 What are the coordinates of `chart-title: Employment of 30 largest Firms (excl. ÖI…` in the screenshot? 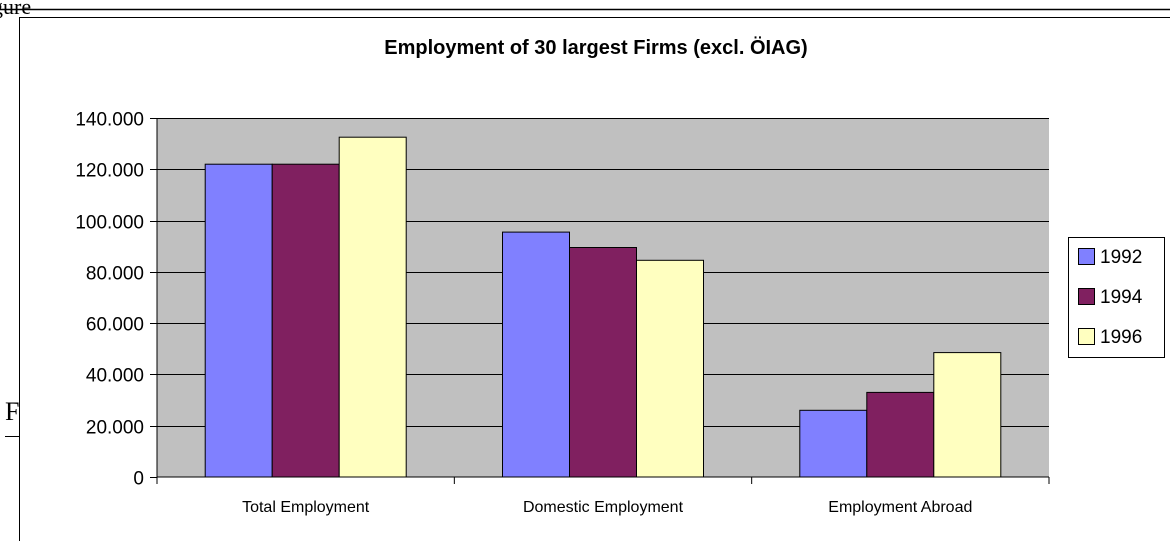 It's located at (595, 47).